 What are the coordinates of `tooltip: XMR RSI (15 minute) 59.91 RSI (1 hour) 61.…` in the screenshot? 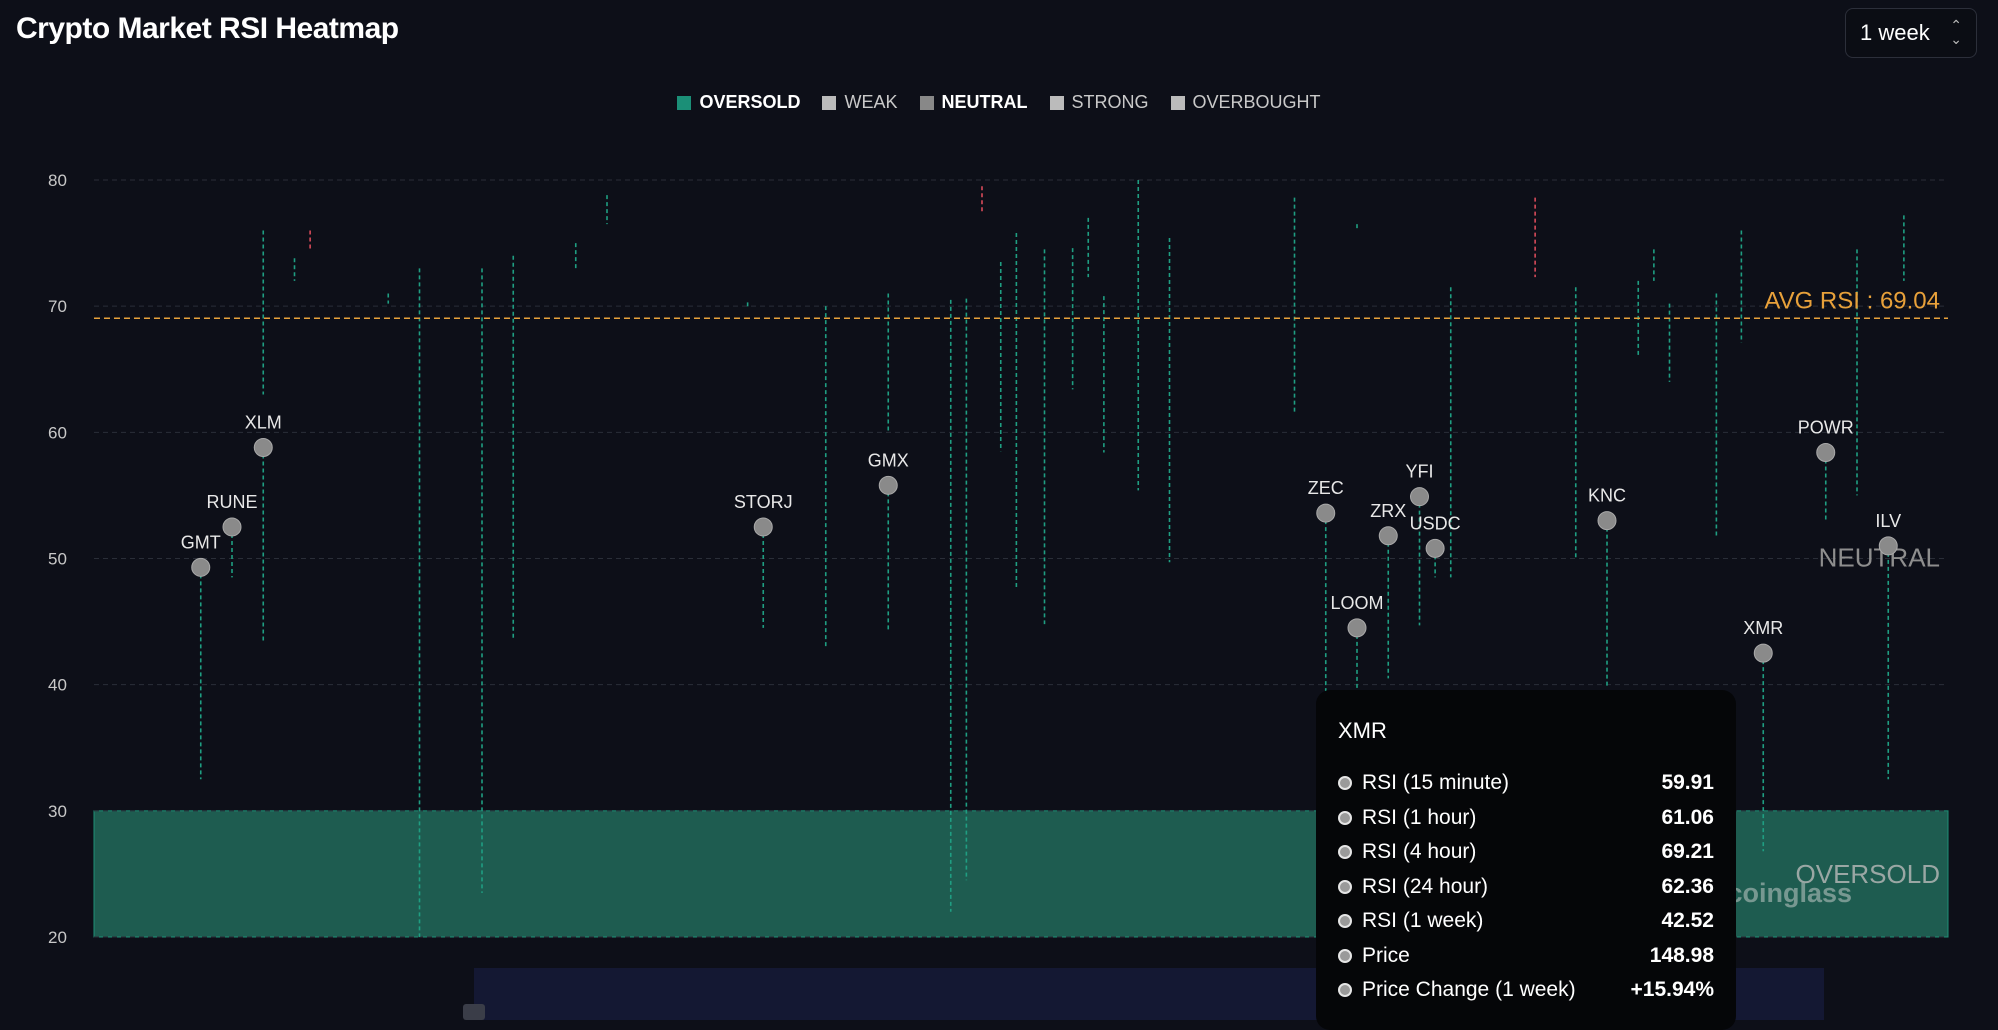 It's located at (1526, 860).